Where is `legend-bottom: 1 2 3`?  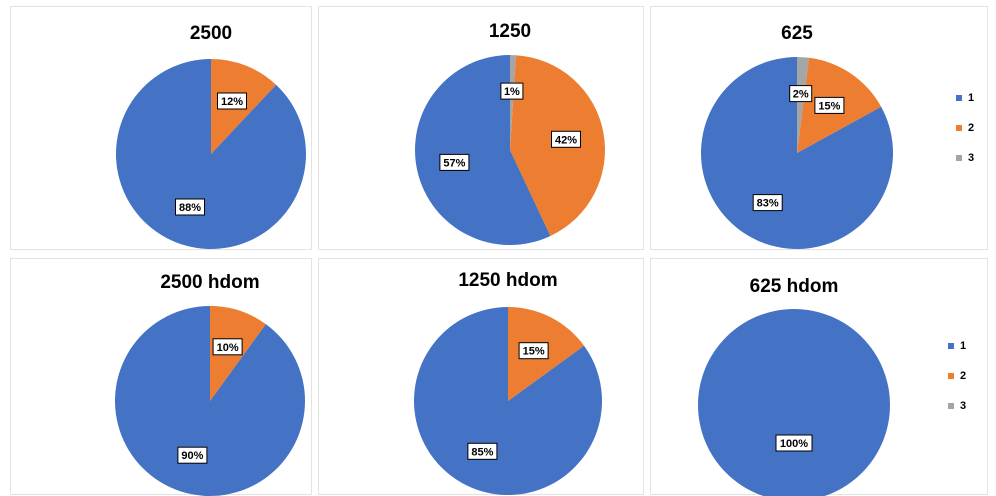
legend-bottom: 1 2 3 is located at coordinates (967, 380).